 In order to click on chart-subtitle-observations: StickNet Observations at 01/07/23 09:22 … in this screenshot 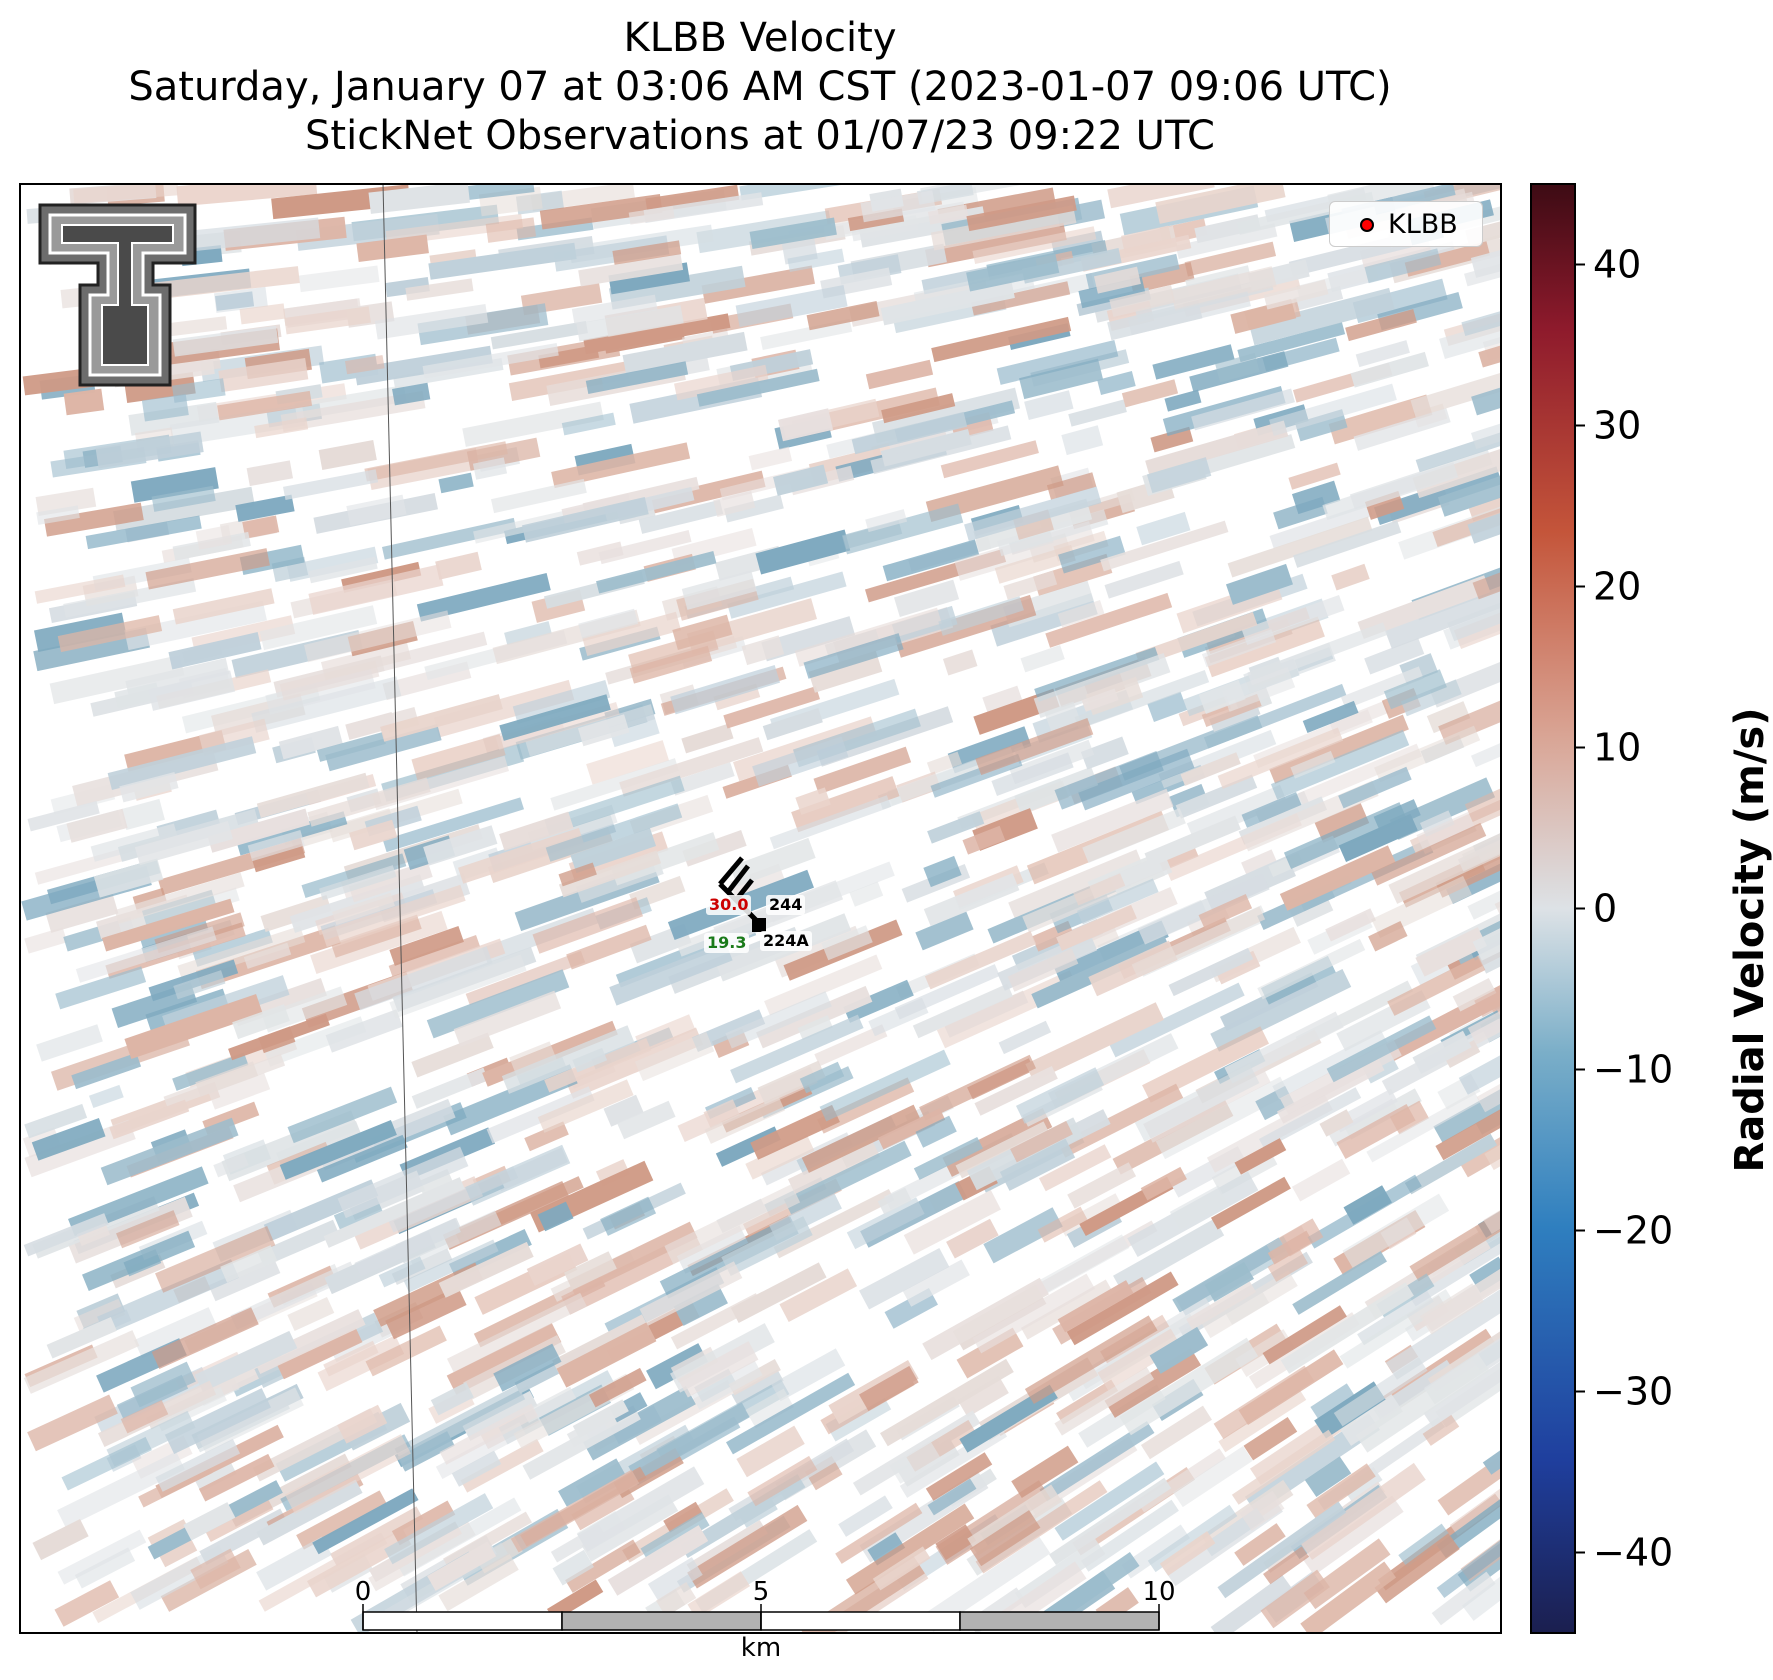, I will do `click(760, 136)`.